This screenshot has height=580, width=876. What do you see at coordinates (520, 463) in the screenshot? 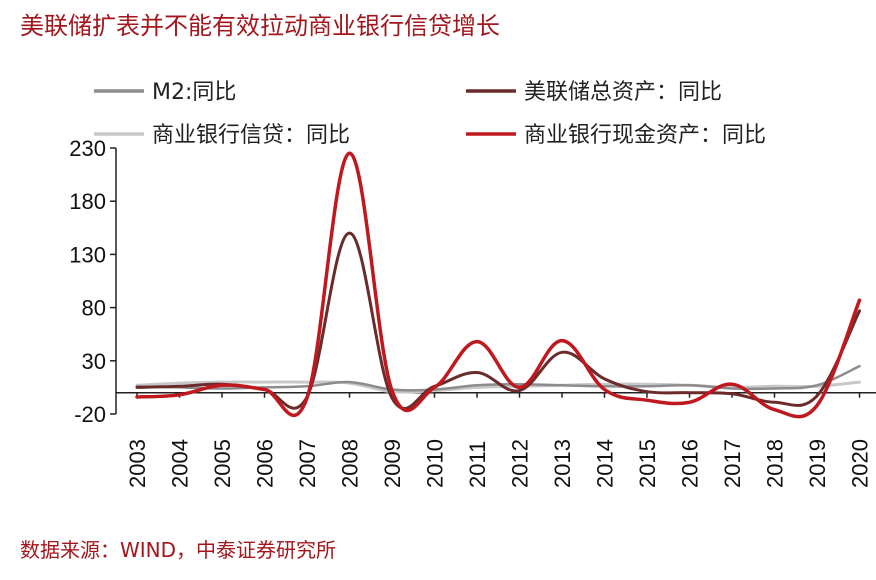
I see `x-tick-label: 2012` at bounding box center [520, 463].